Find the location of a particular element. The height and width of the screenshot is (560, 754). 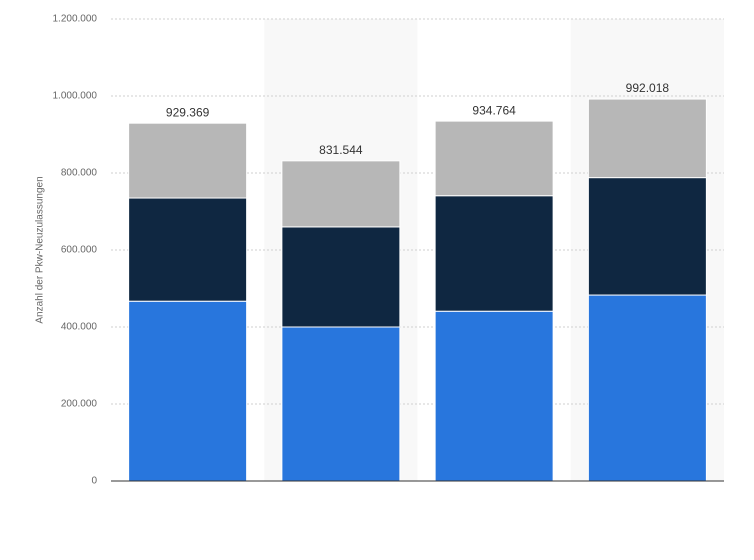

total-label: 831.544 is located at coordinates (341, 150).